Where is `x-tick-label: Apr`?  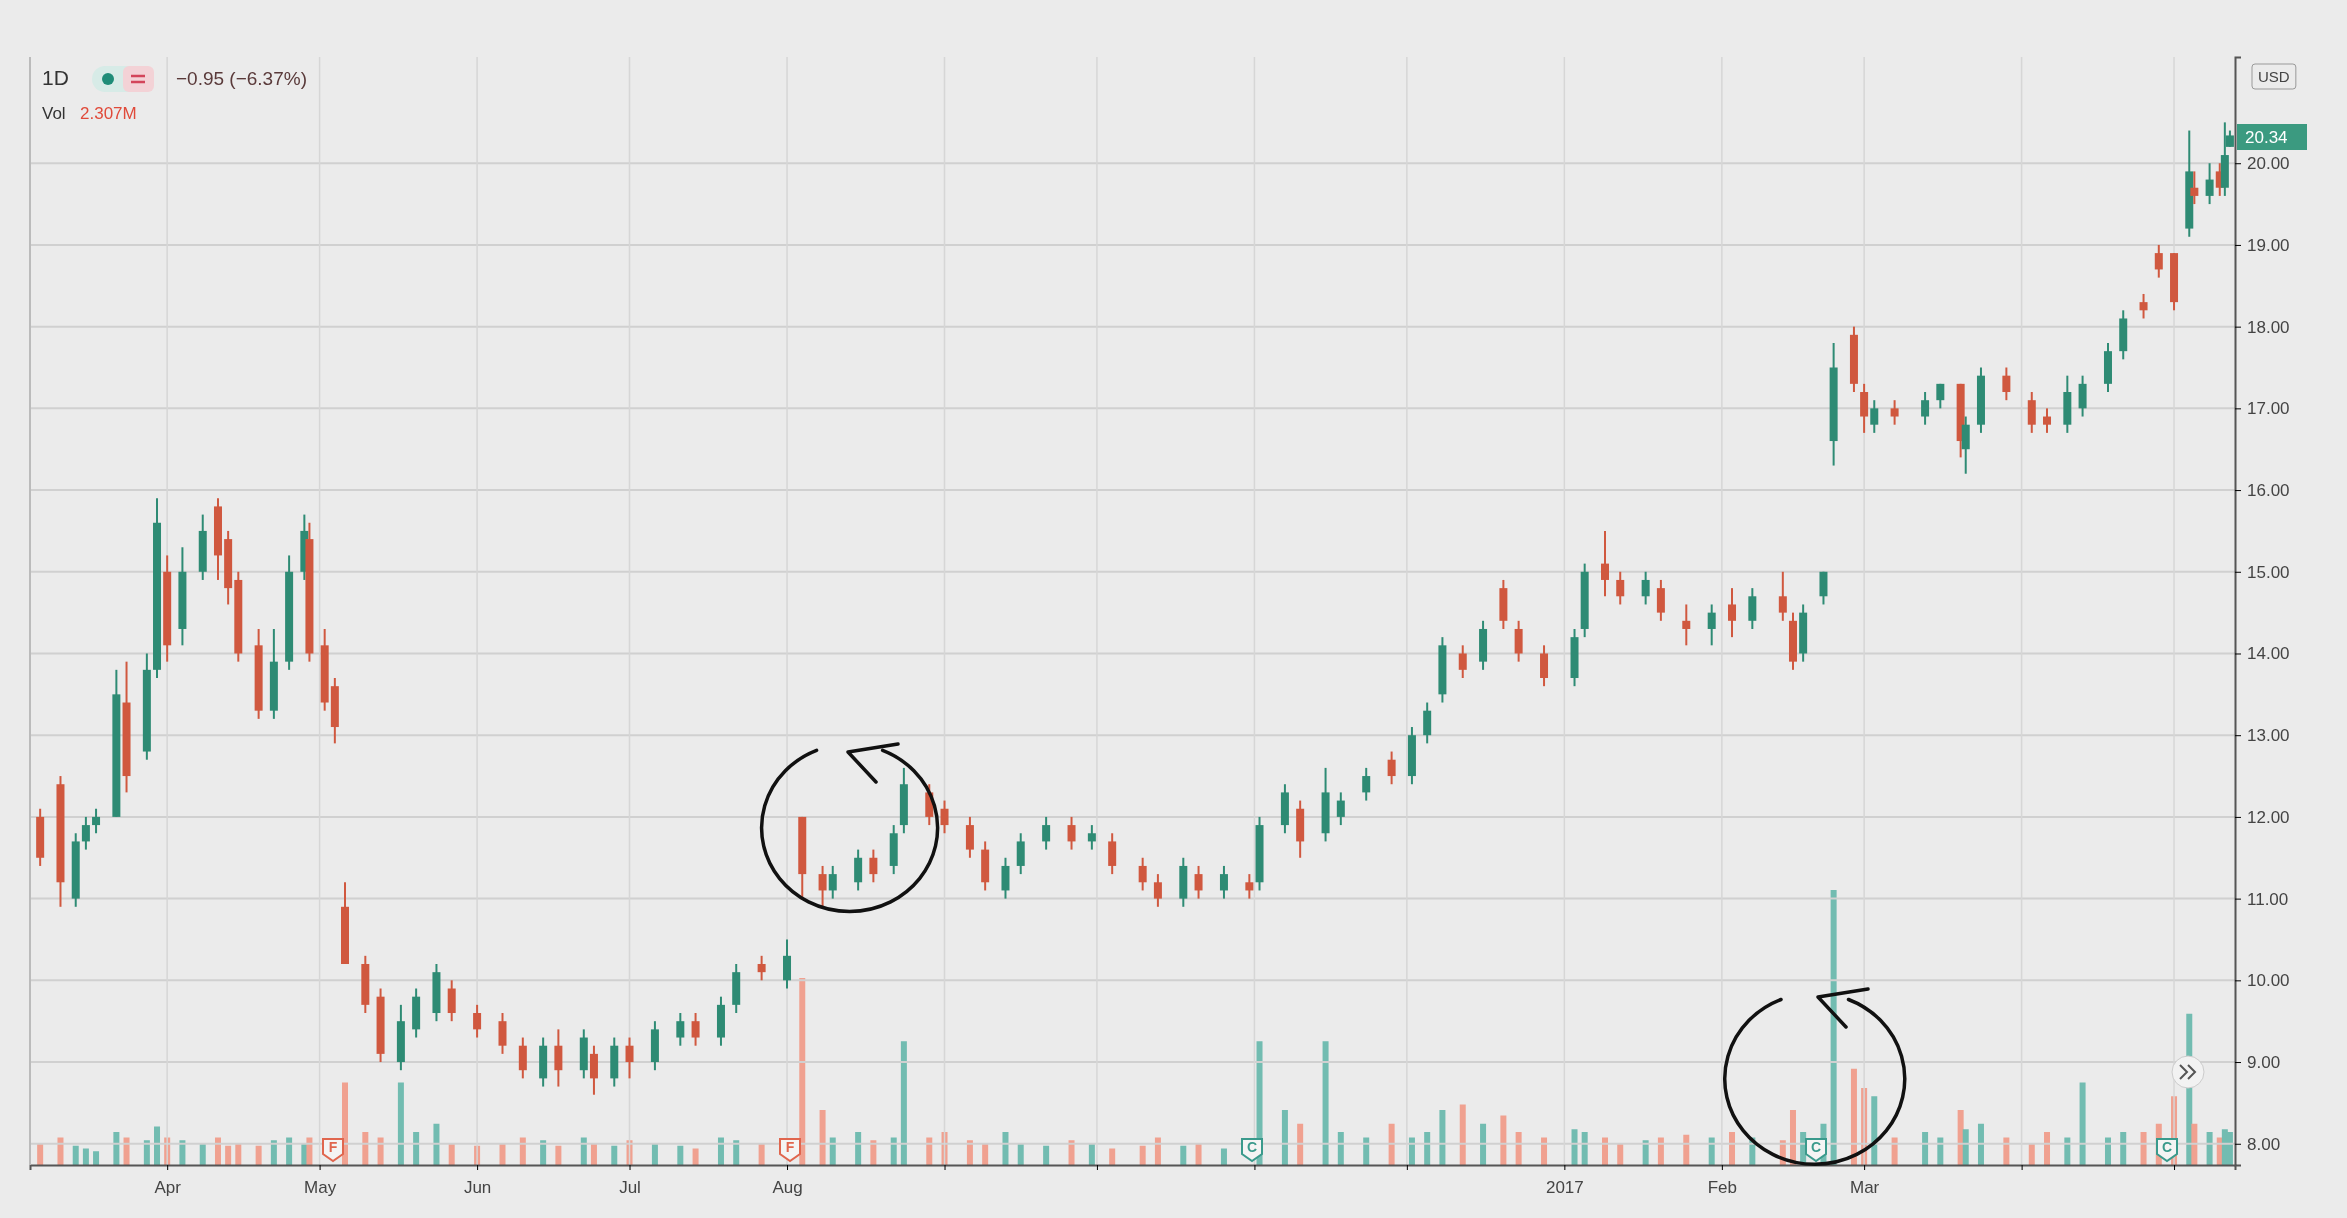 x-tick-label: Apr is located at coordinates (168, 1188).